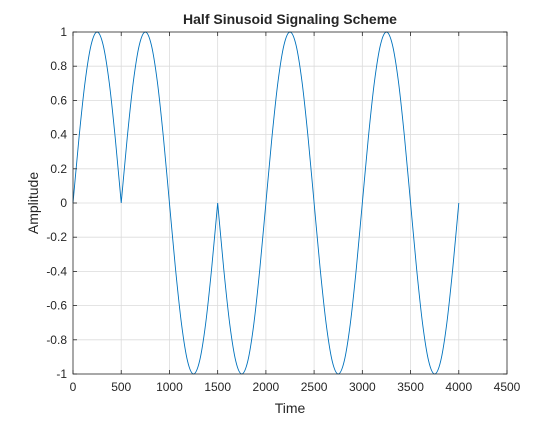  I want to click on x-tick-label: 1500, so click(217, 387).